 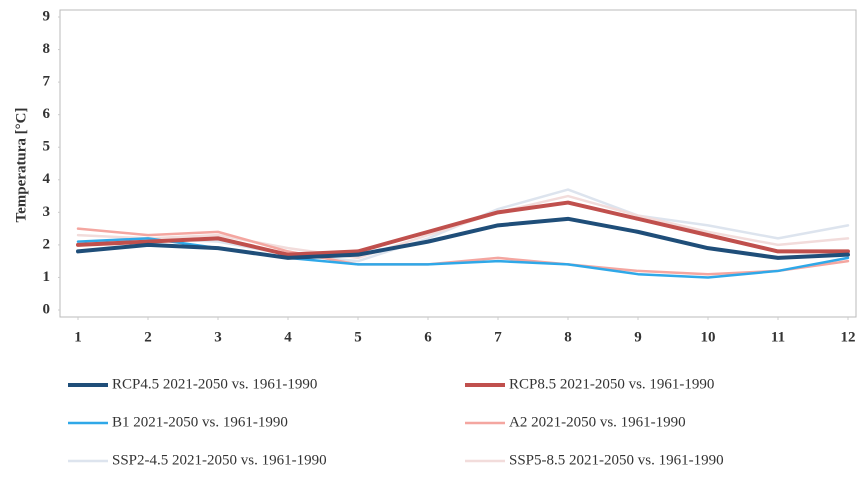 I want to click on x-tick-label: 3, so click(x=218, y=337).